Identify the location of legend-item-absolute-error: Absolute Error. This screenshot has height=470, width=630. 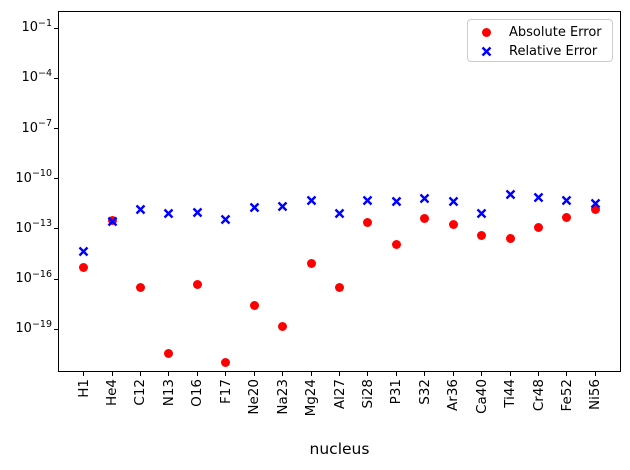
(540, 32).